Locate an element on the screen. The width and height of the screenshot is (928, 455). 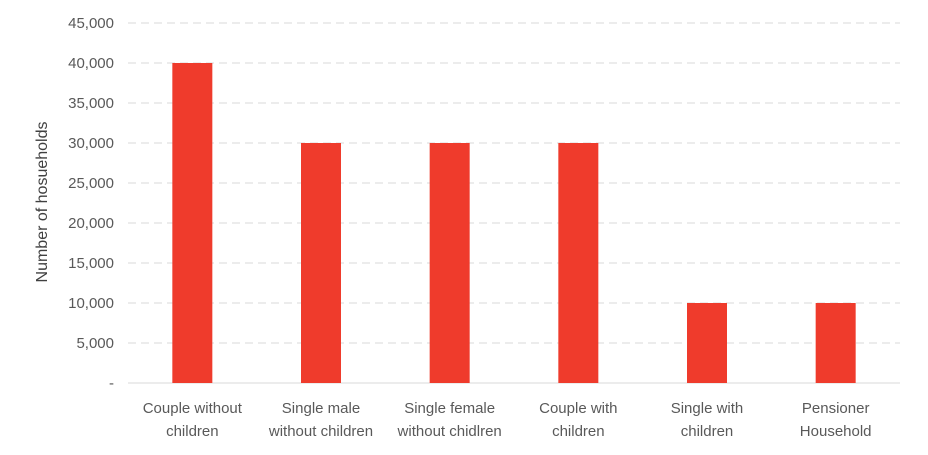
y-tick-label: - is located at coordinates (111, 383).